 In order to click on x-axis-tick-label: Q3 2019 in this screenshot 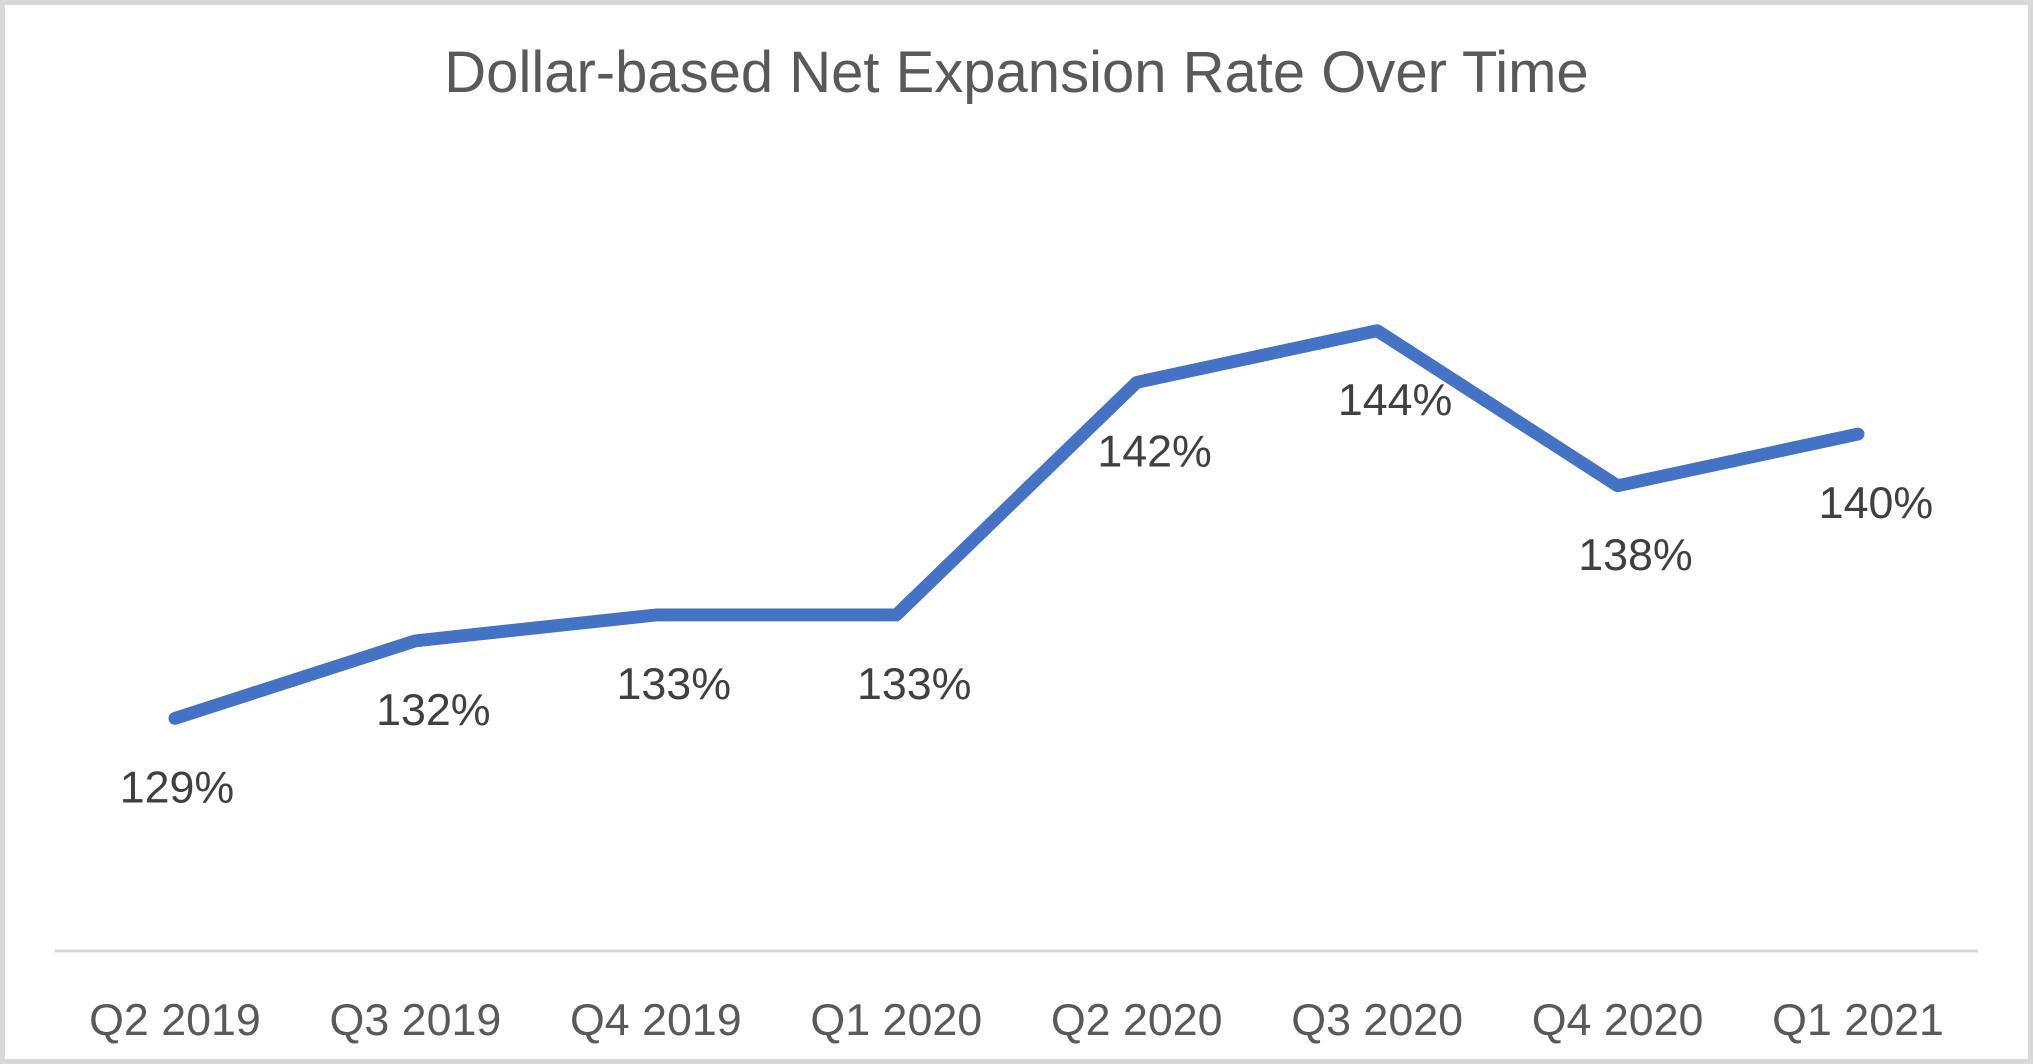, I will do `click(416, 1020)`.